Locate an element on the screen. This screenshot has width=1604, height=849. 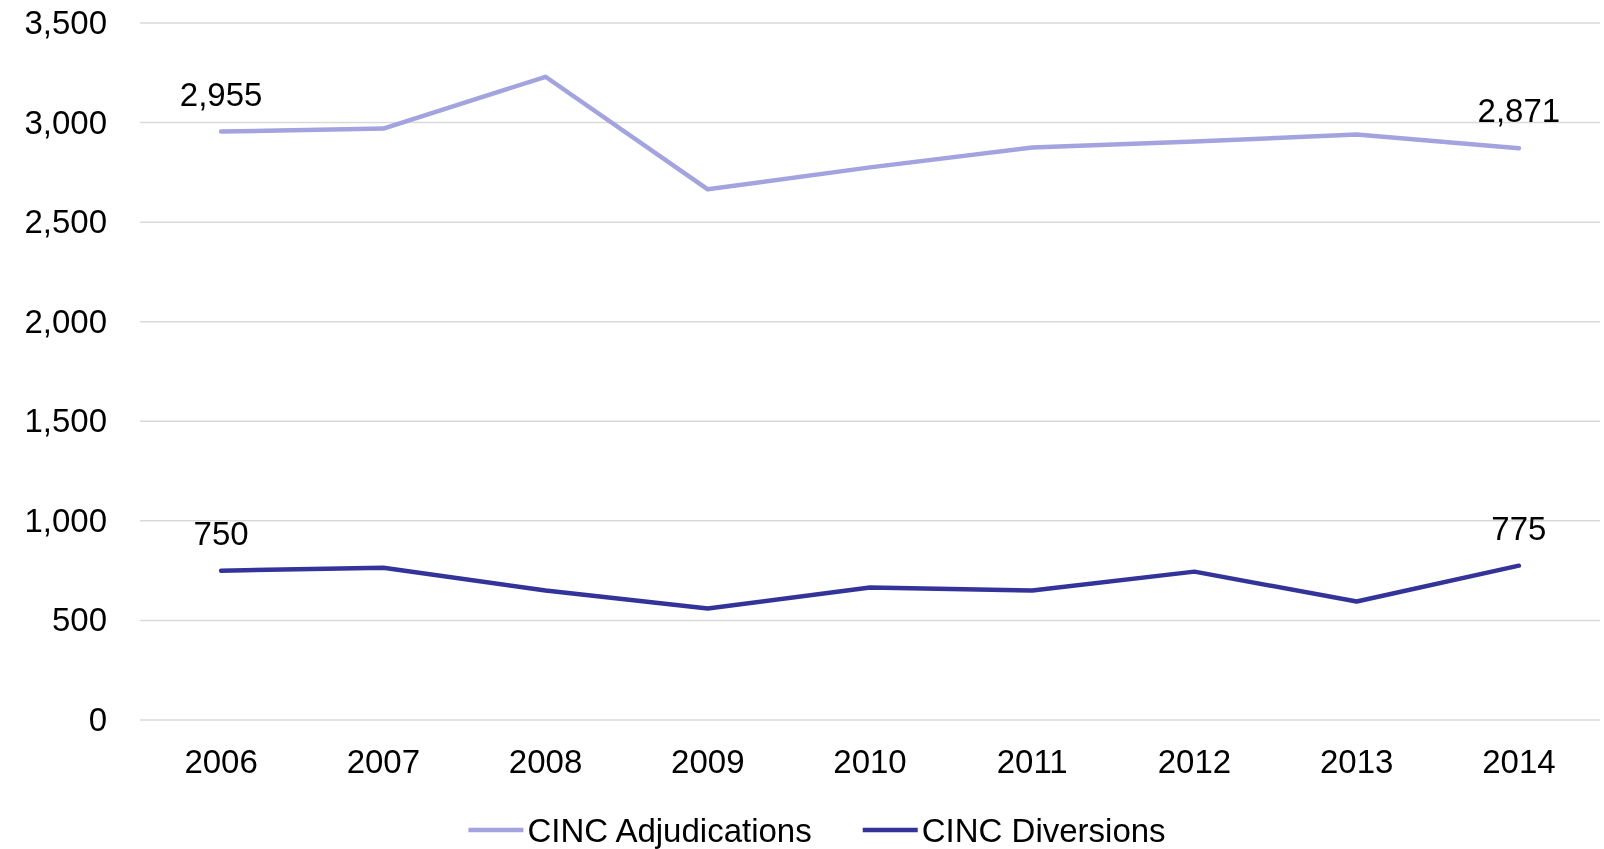
y-tick-label: 3,500 is located at coordinates (65, 23).